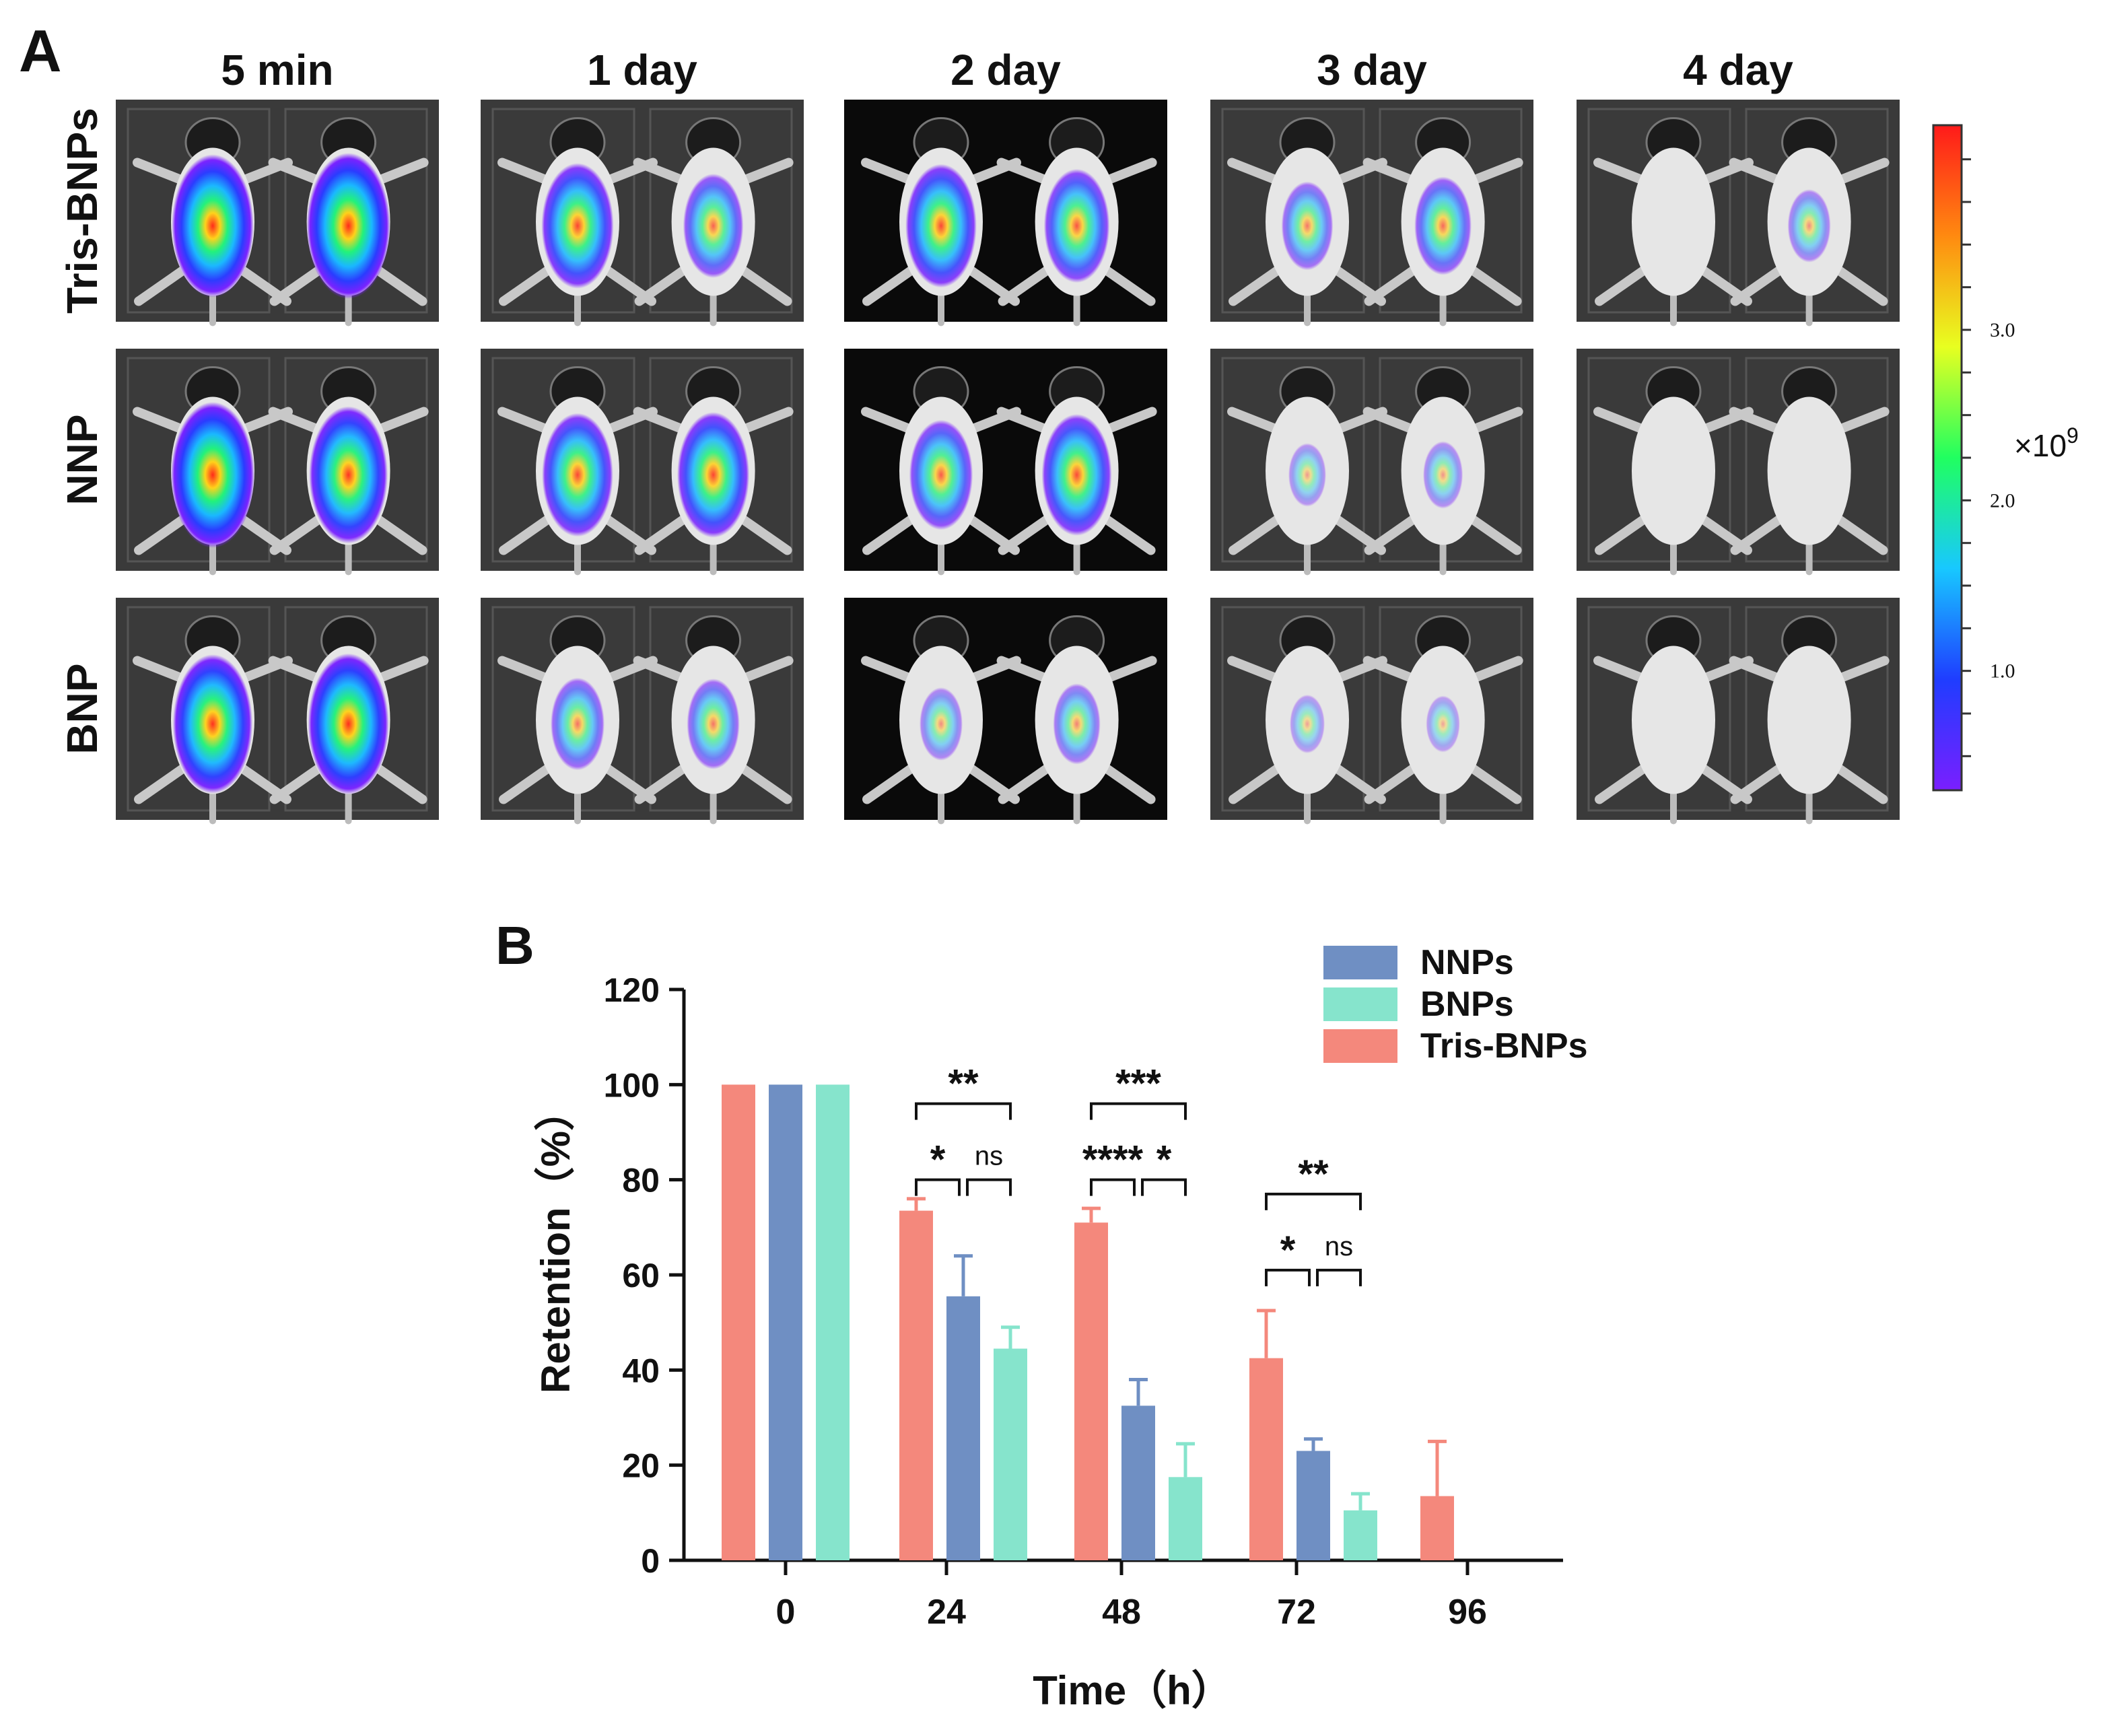 Image resolution: width=2109 pixels, height=1736 pixels. What do you see at coordinates (82, 211) in the screenshot?
I see `row-header: Tris-BNPs` at bounding box center [82, 211].